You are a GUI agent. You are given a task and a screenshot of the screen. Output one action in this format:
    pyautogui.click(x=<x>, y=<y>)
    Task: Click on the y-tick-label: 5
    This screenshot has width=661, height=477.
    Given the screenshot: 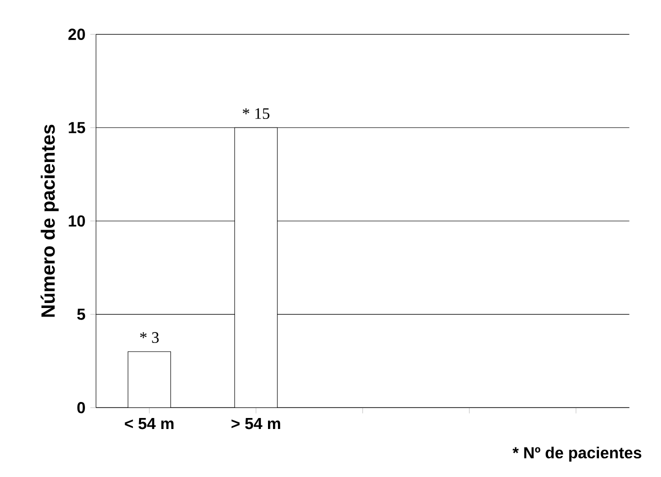 What is the action you would take?
    pyautogui.click(x=81, y=314)
    